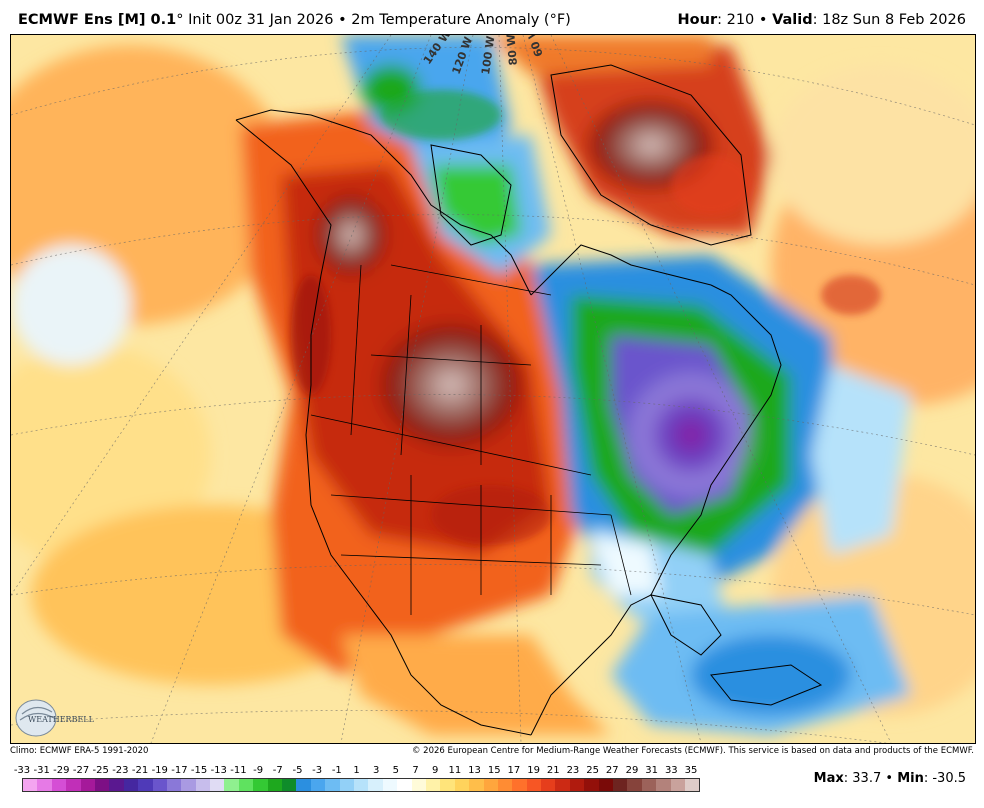 This screenshot has height=808, width=984. I want to click on legend-tick-label: -3, so click(317, 770).